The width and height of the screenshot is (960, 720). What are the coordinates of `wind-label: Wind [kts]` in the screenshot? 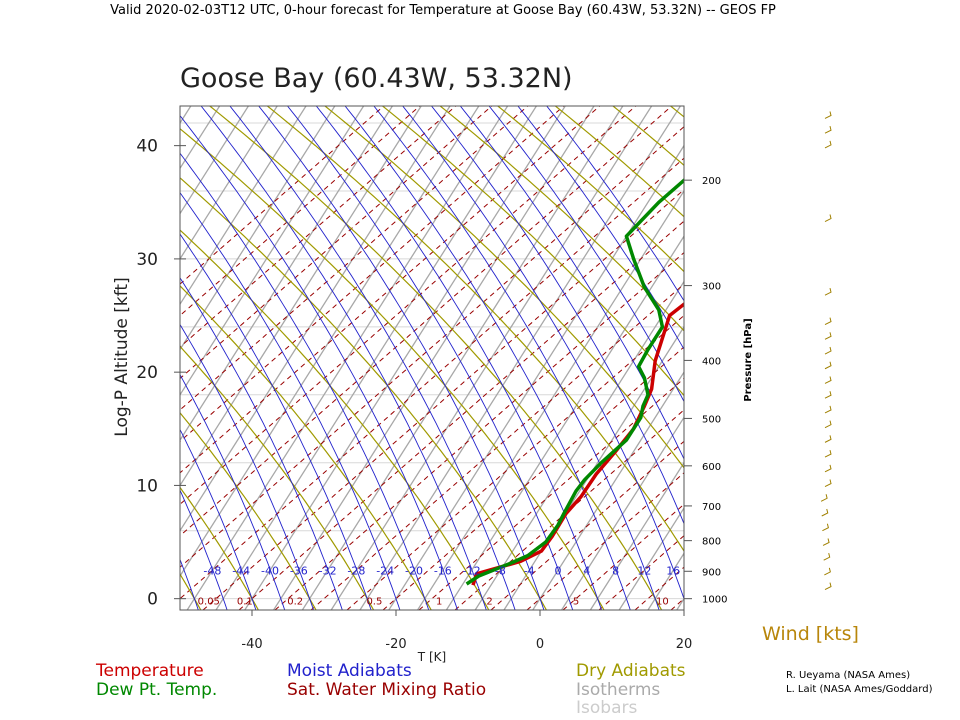 It's located at (810, 634).